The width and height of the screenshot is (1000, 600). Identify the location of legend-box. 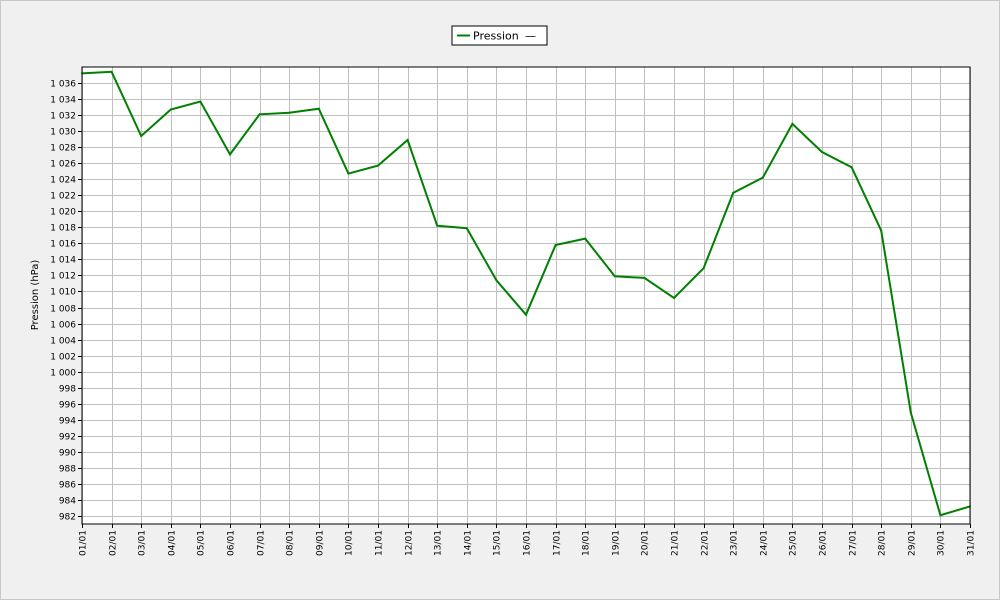
(499, 35).